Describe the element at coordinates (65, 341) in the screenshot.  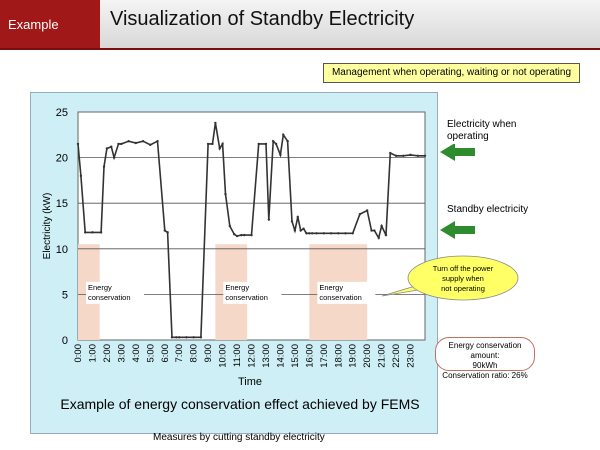
I see `y-tick-label: 0` at that location.